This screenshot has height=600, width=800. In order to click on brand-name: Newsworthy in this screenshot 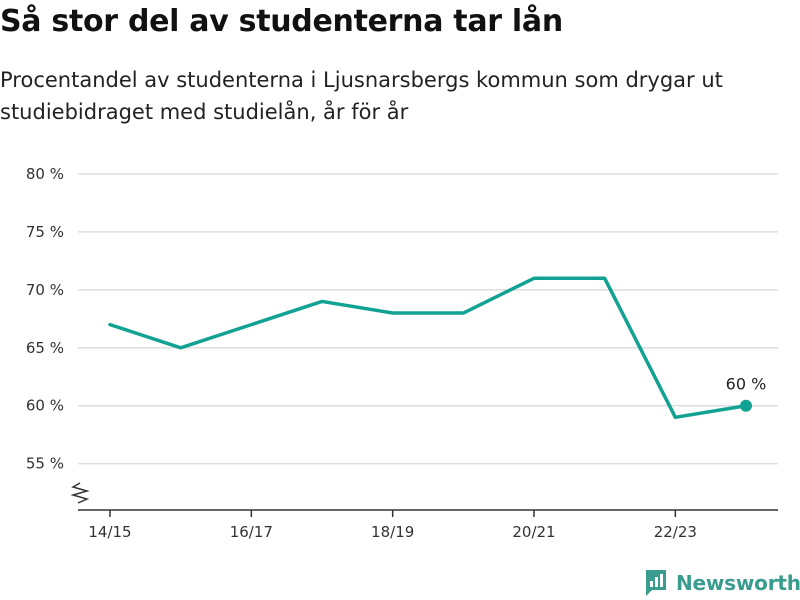, I will do `click(738, 583)`.